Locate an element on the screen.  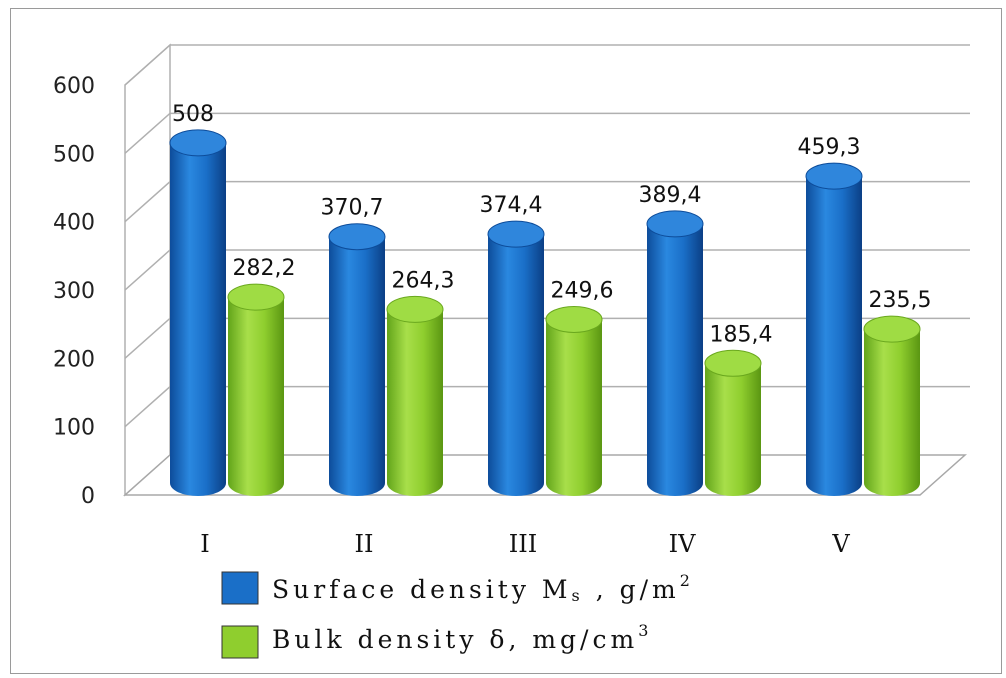
x-tick-label-III: III is located at coordinates (523, 544).